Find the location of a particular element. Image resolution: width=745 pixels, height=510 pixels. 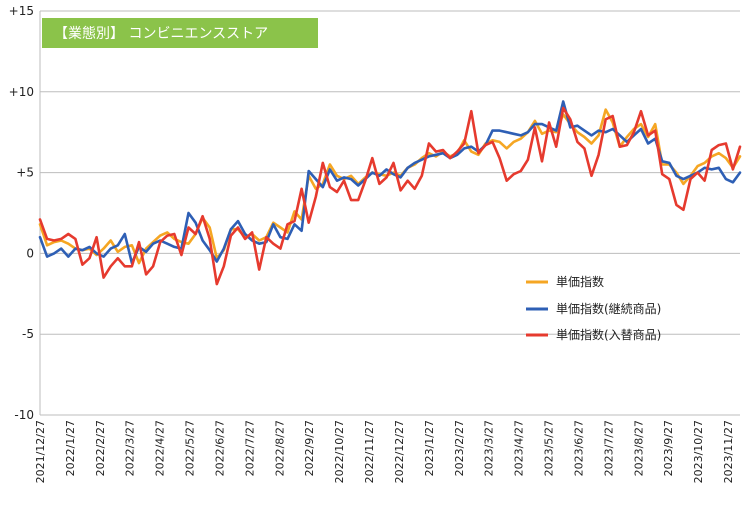

x-tick-label: 2023/9/27 is located at coordinates (668, 448).